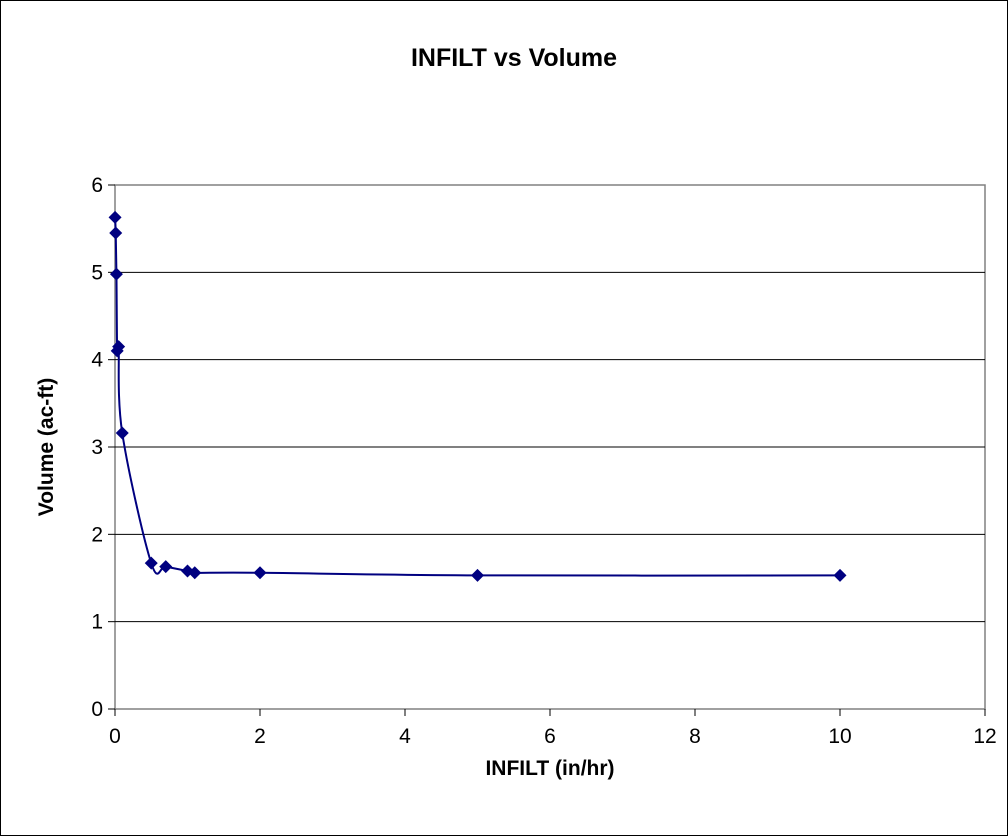 This screenshot has width=1008, height=836. Describe the element at coordinates (97, 534) in the screenshot. I see `y-tick-label: 2` at that location.